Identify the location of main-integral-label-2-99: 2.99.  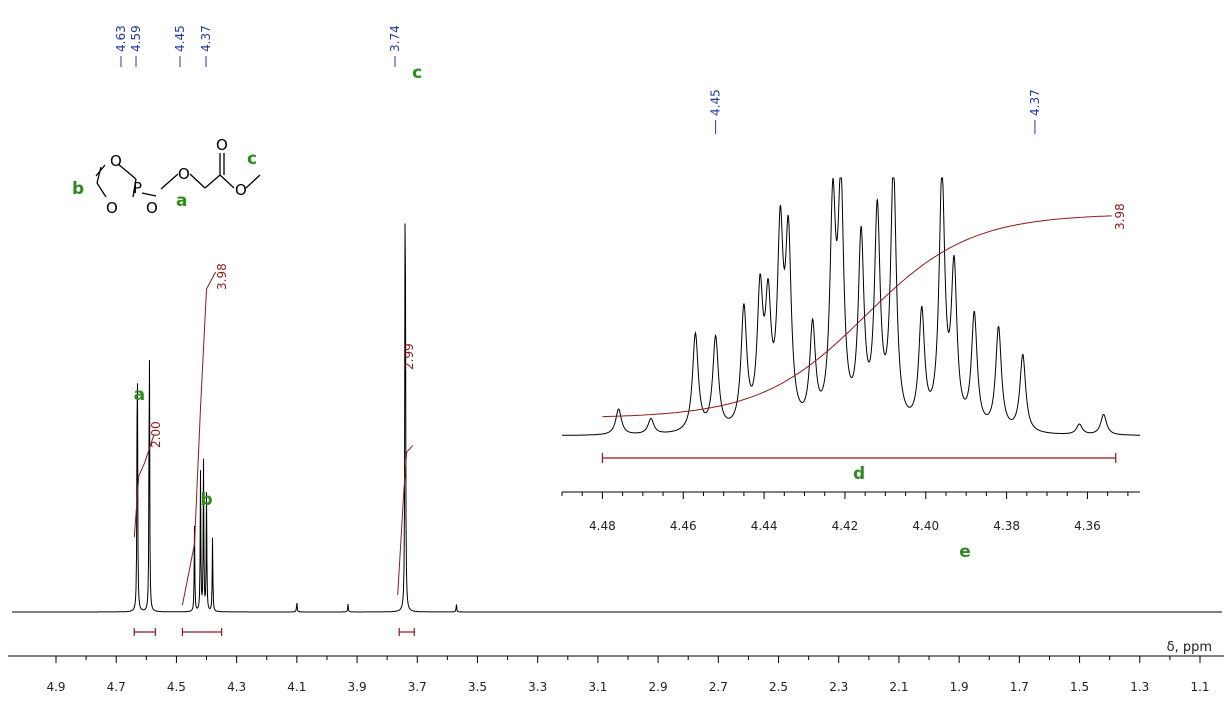
(409, 356).